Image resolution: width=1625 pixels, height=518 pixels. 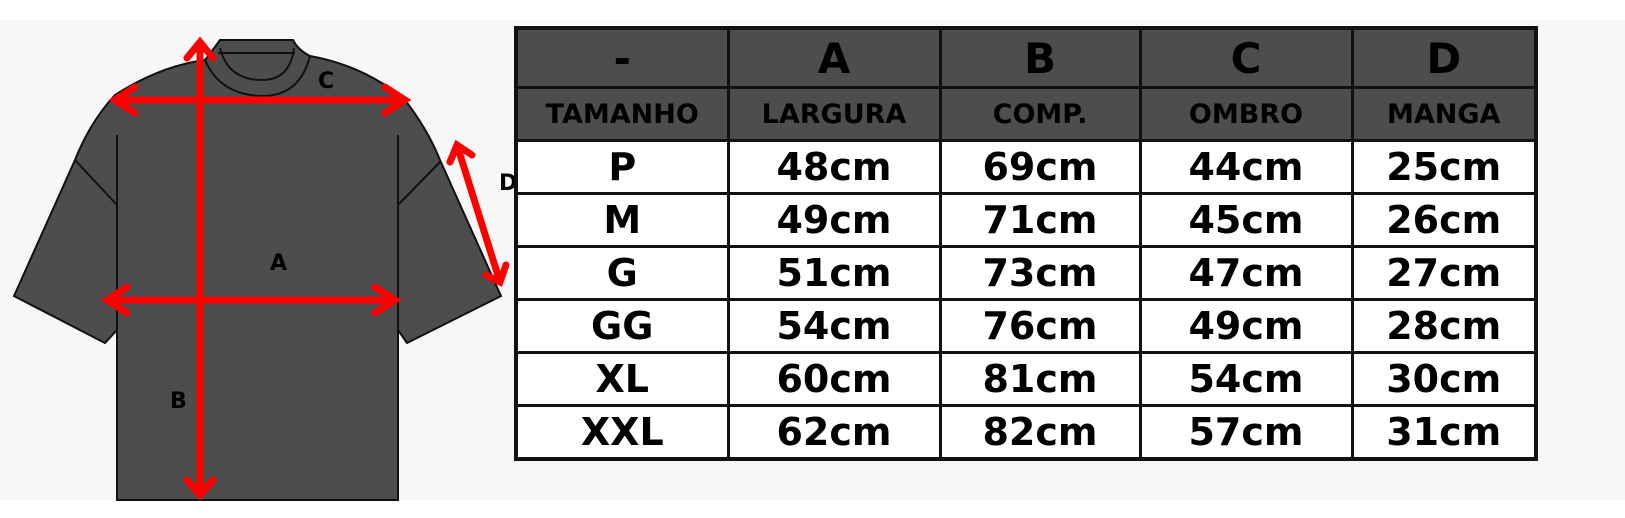 What do you see at coordinates (1246, 220) in the screenshot?
I see `measure-cell: 45cm` at bounding box center [1246, 220].